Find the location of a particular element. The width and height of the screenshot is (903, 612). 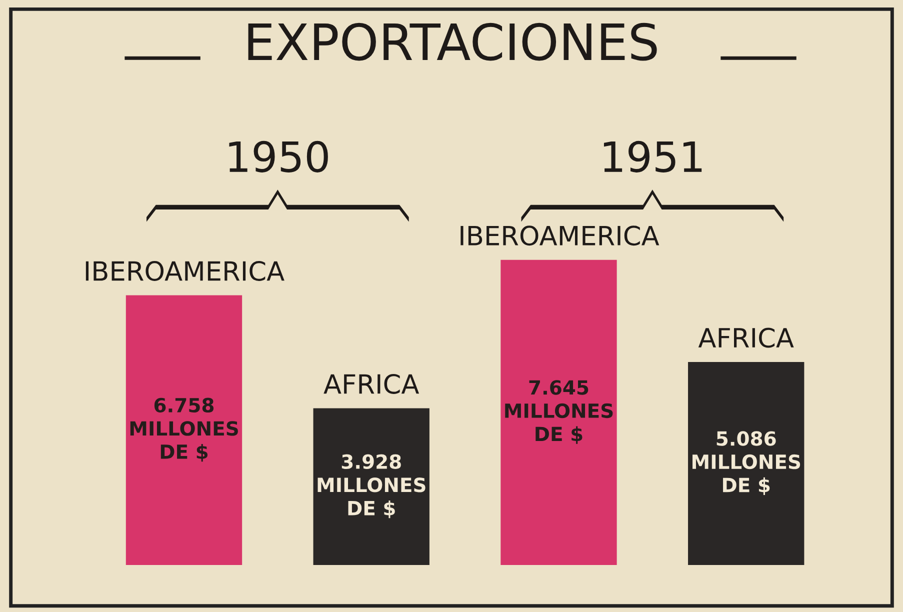

chart-title: EXPORTACIONES is located at coordinates (452, 41).